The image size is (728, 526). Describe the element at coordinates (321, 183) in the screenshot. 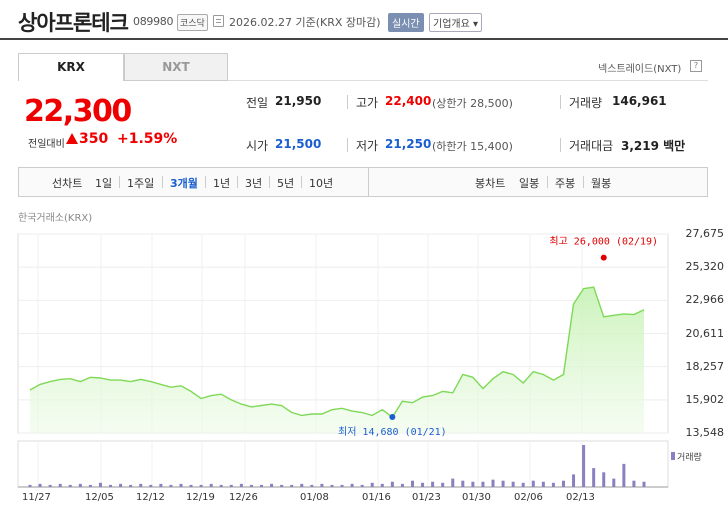

I see `period-10y: 10년` at that location.